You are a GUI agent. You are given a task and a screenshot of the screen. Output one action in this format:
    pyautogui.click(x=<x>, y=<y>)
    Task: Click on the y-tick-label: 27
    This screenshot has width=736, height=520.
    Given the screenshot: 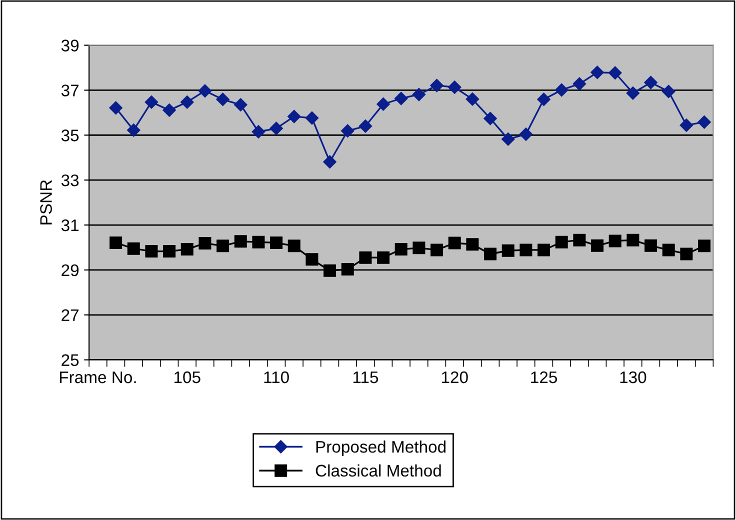 What is the action you would take?
    pyautogui.click(x=70, y=315)
    